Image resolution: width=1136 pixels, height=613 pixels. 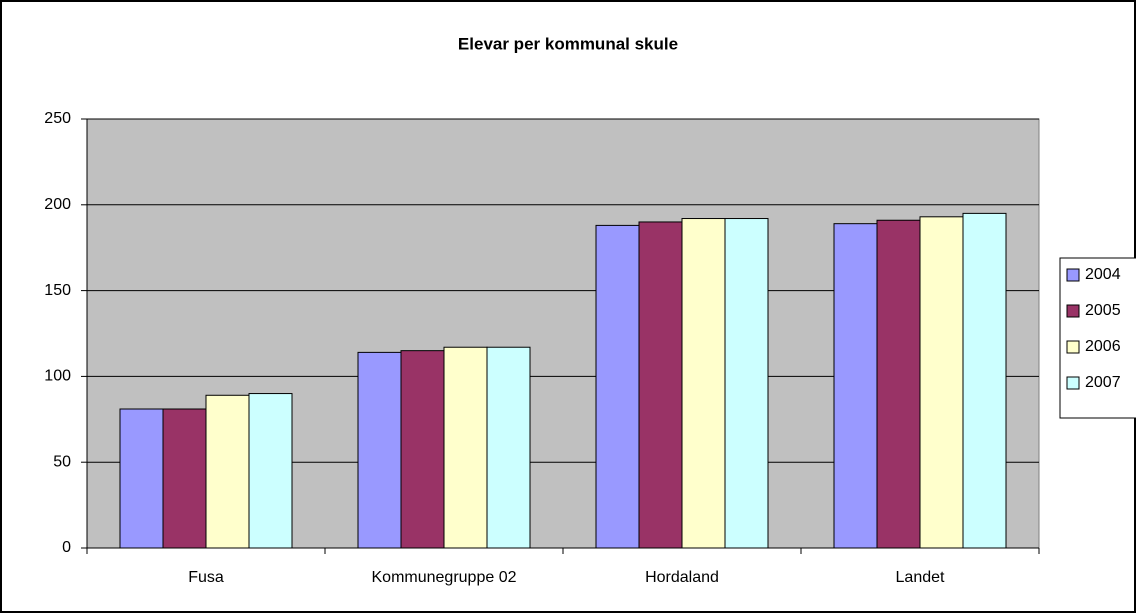 I want to click on x-tick-label: Landet, so click(x=920, y=577).